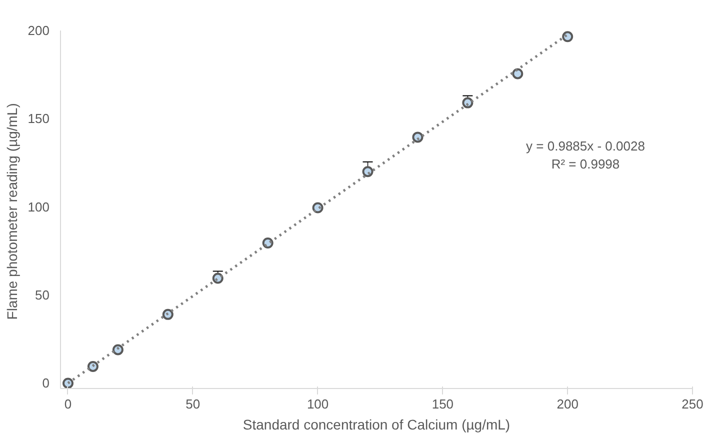 The image size is (721, 439). Describe the element at coordinates (443, 404) in the screenshot. I see `x-tick-label: 150` at that location.